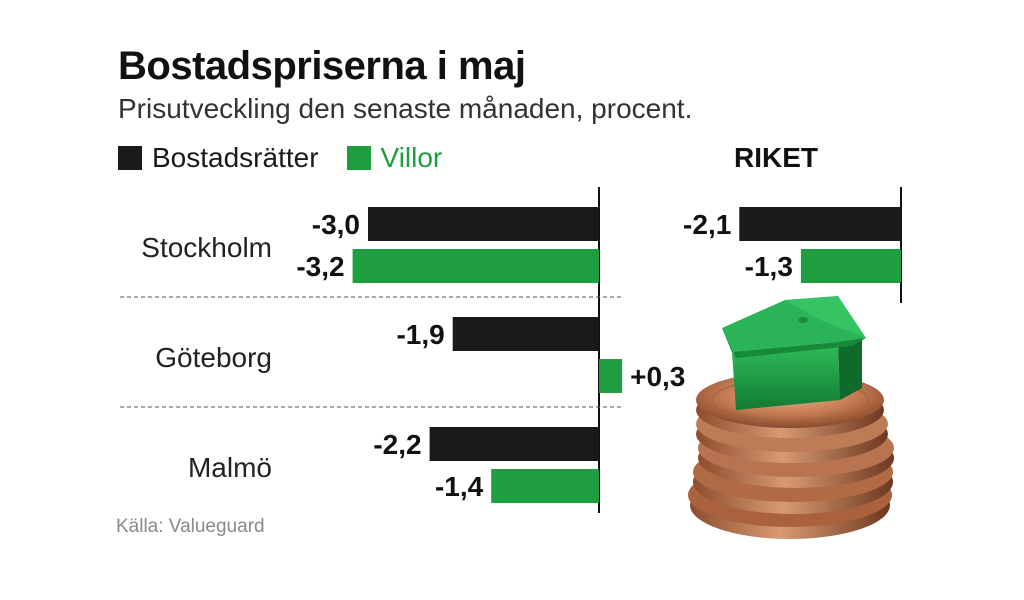 Image resolution: width=1024 pixels, height=600 pixels. What do you see at coordinates (213, 357) in the screenshot?
I see `category-label: Göteborg` at bounding box center [213, 357].